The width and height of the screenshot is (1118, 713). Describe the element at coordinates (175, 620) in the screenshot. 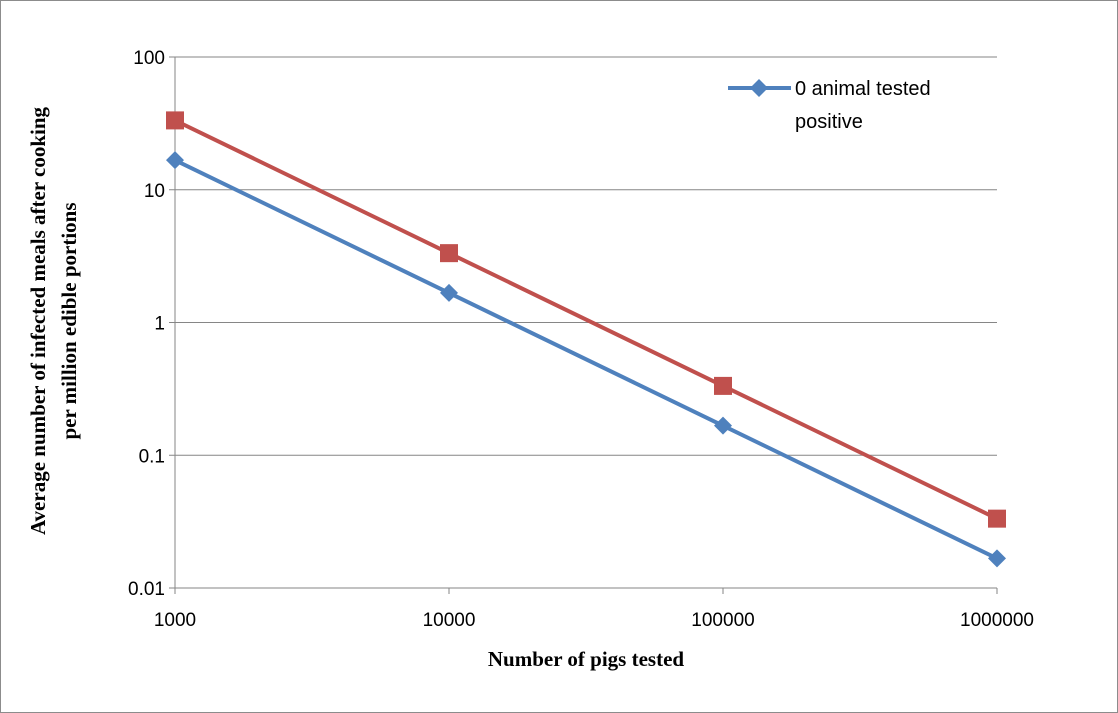

I see `x-tick-label: 1000` at that location.